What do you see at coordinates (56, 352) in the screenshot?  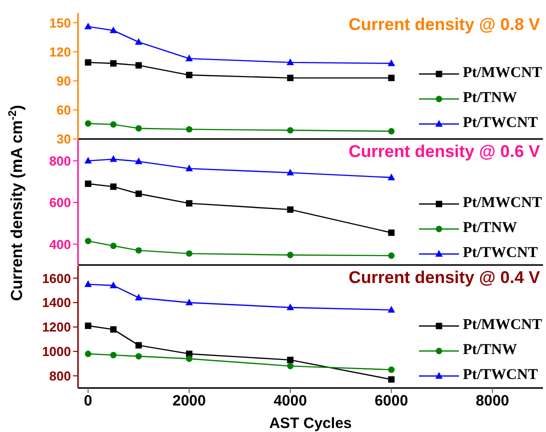 I see `y-tick-label: 1000` at bounding box center [56, 352].